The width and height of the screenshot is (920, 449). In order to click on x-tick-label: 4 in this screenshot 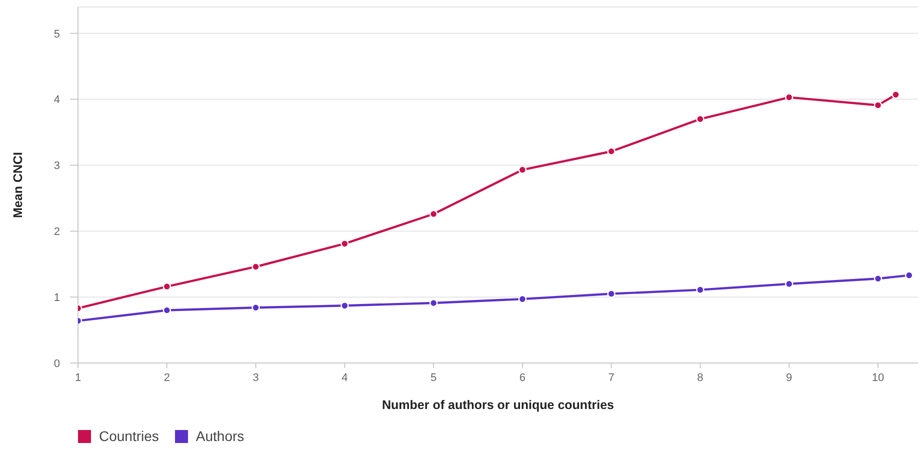, I will do `click(345, 378)`.